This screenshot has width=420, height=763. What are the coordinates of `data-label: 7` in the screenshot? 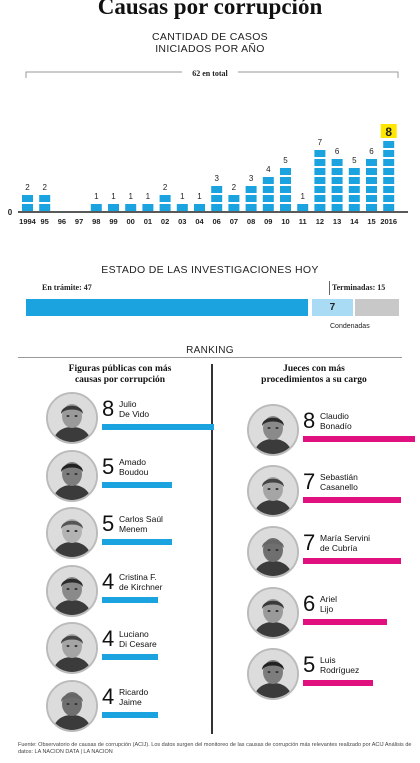 It's located at (320, 142).